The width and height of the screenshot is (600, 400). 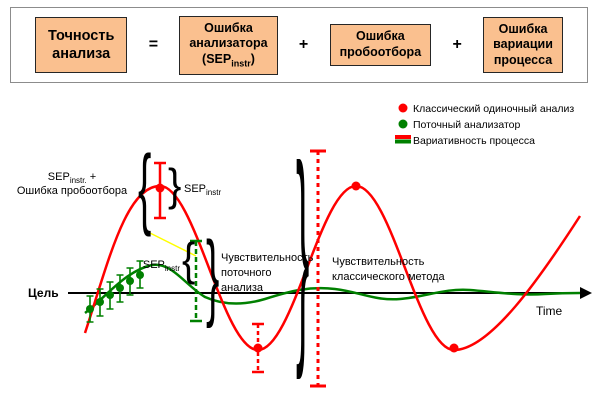 What do you see at coordinates (212, 275) in the screenshot?
I see `brace-online-sensitivity: }` at bounding box center [212, 275].